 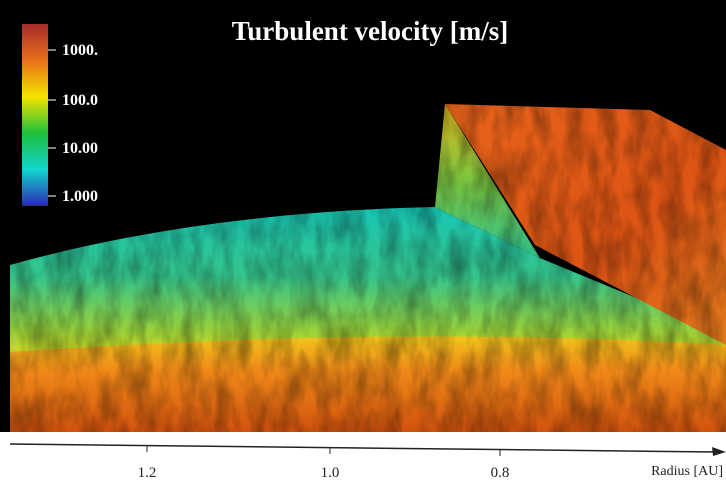 What do you see at coordinates (370, 31) in the screenshot?
I see `title: Turbulent velocity [m/s]` at bounding box center [370, 31].